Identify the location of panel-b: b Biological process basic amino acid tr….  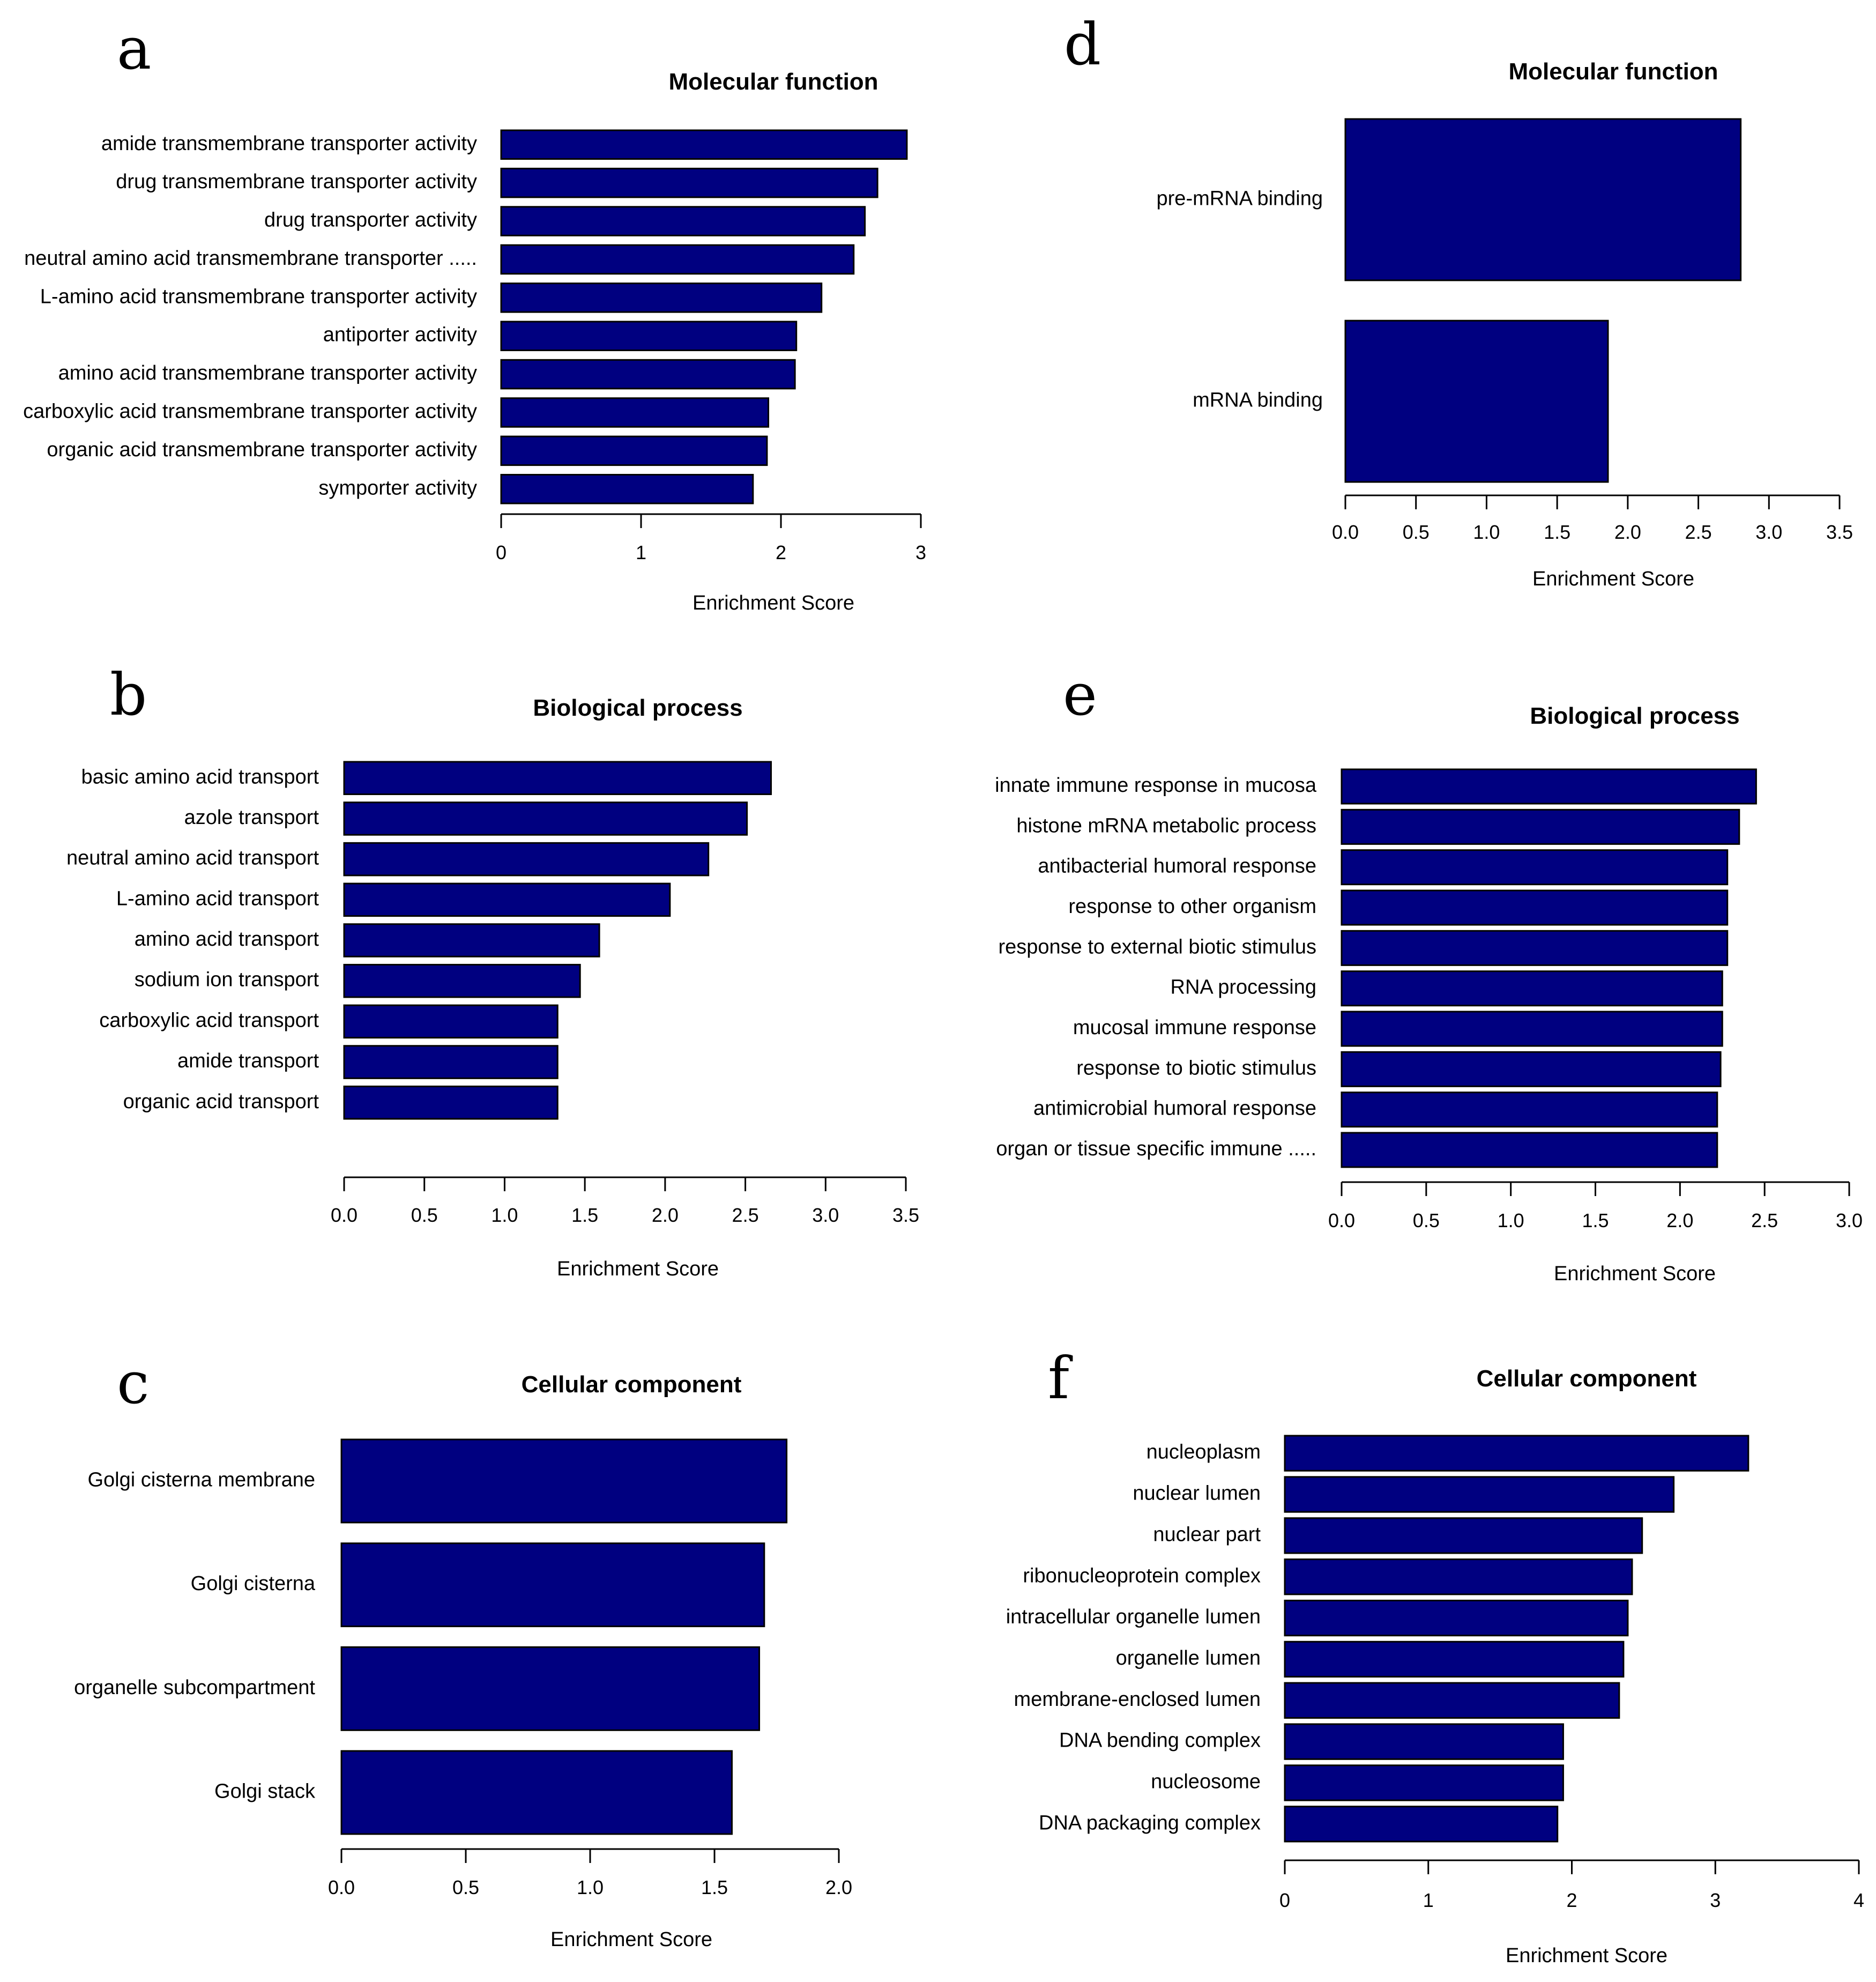
(493, 971).